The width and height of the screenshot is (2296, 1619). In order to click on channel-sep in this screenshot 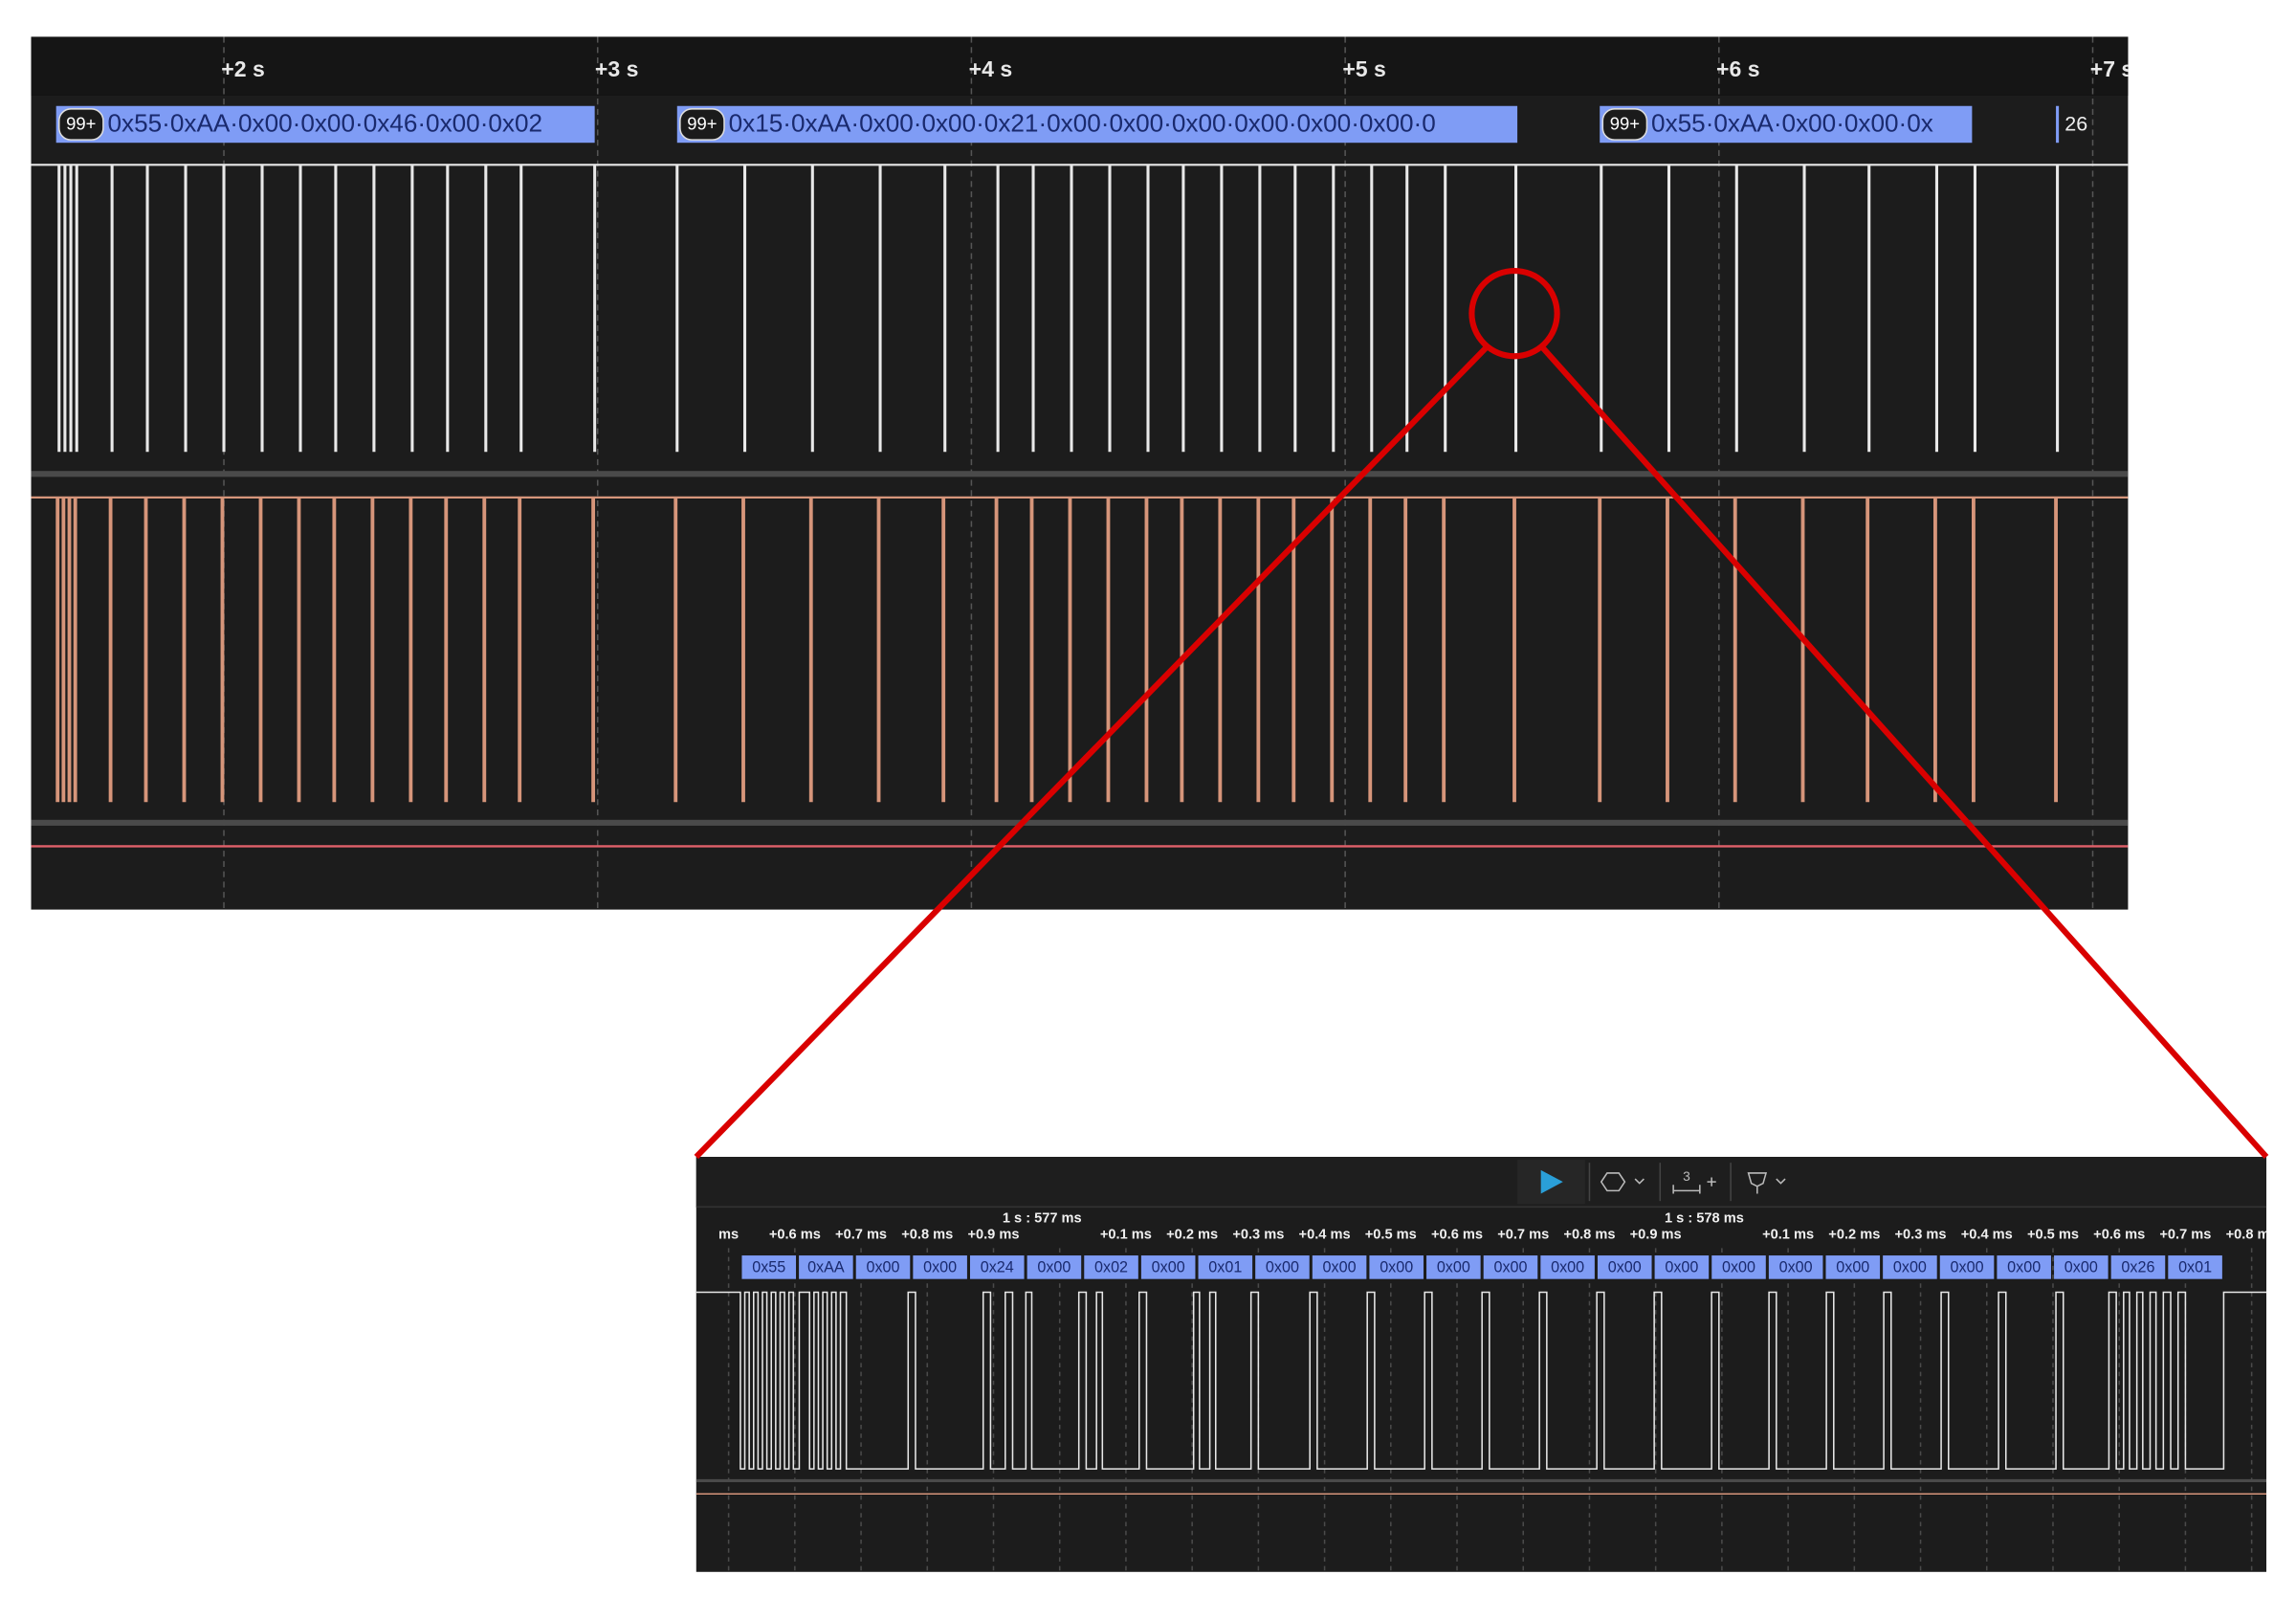, I will do `click(1080, 822)`.